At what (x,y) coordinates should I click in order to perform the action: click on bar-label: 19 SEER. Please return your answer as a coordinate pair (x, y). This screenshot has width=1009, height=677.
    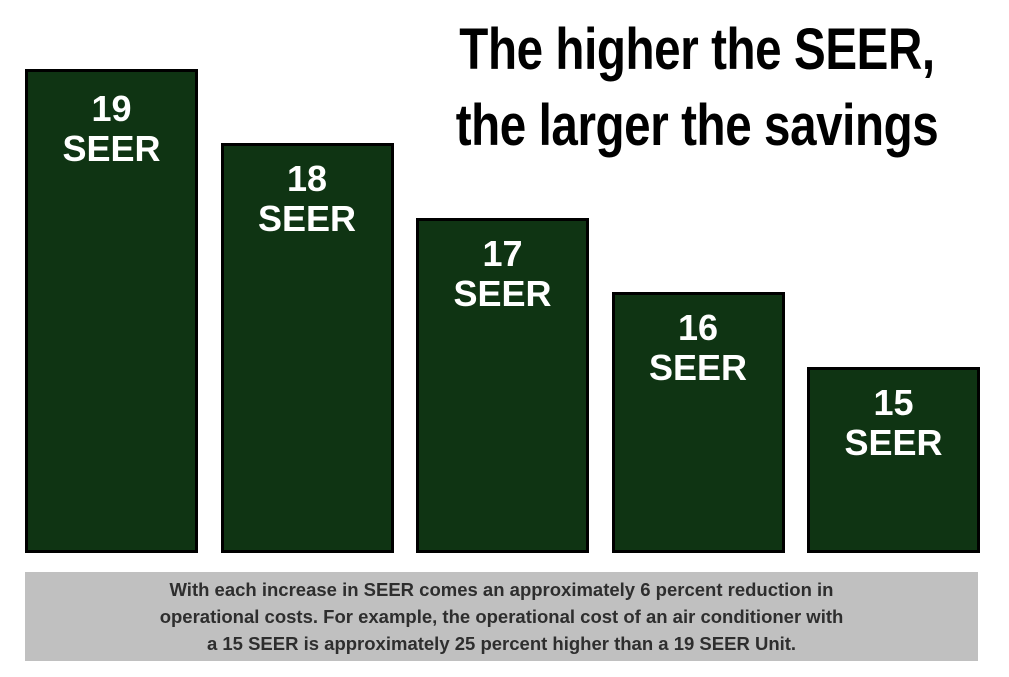
    Looking at the image, I should click on (111, 128).